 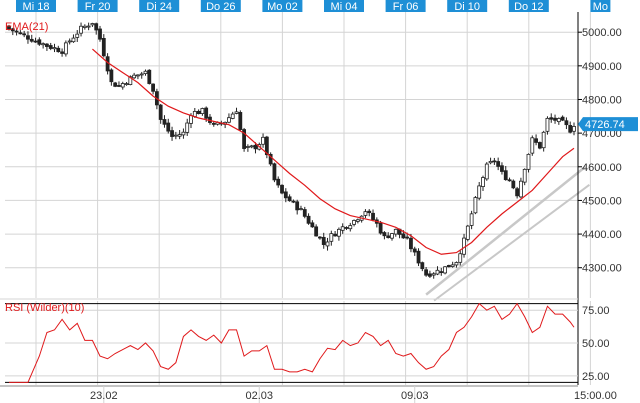 I want to click on price-tick-label: 4600.00, so click(x=602, y=168).